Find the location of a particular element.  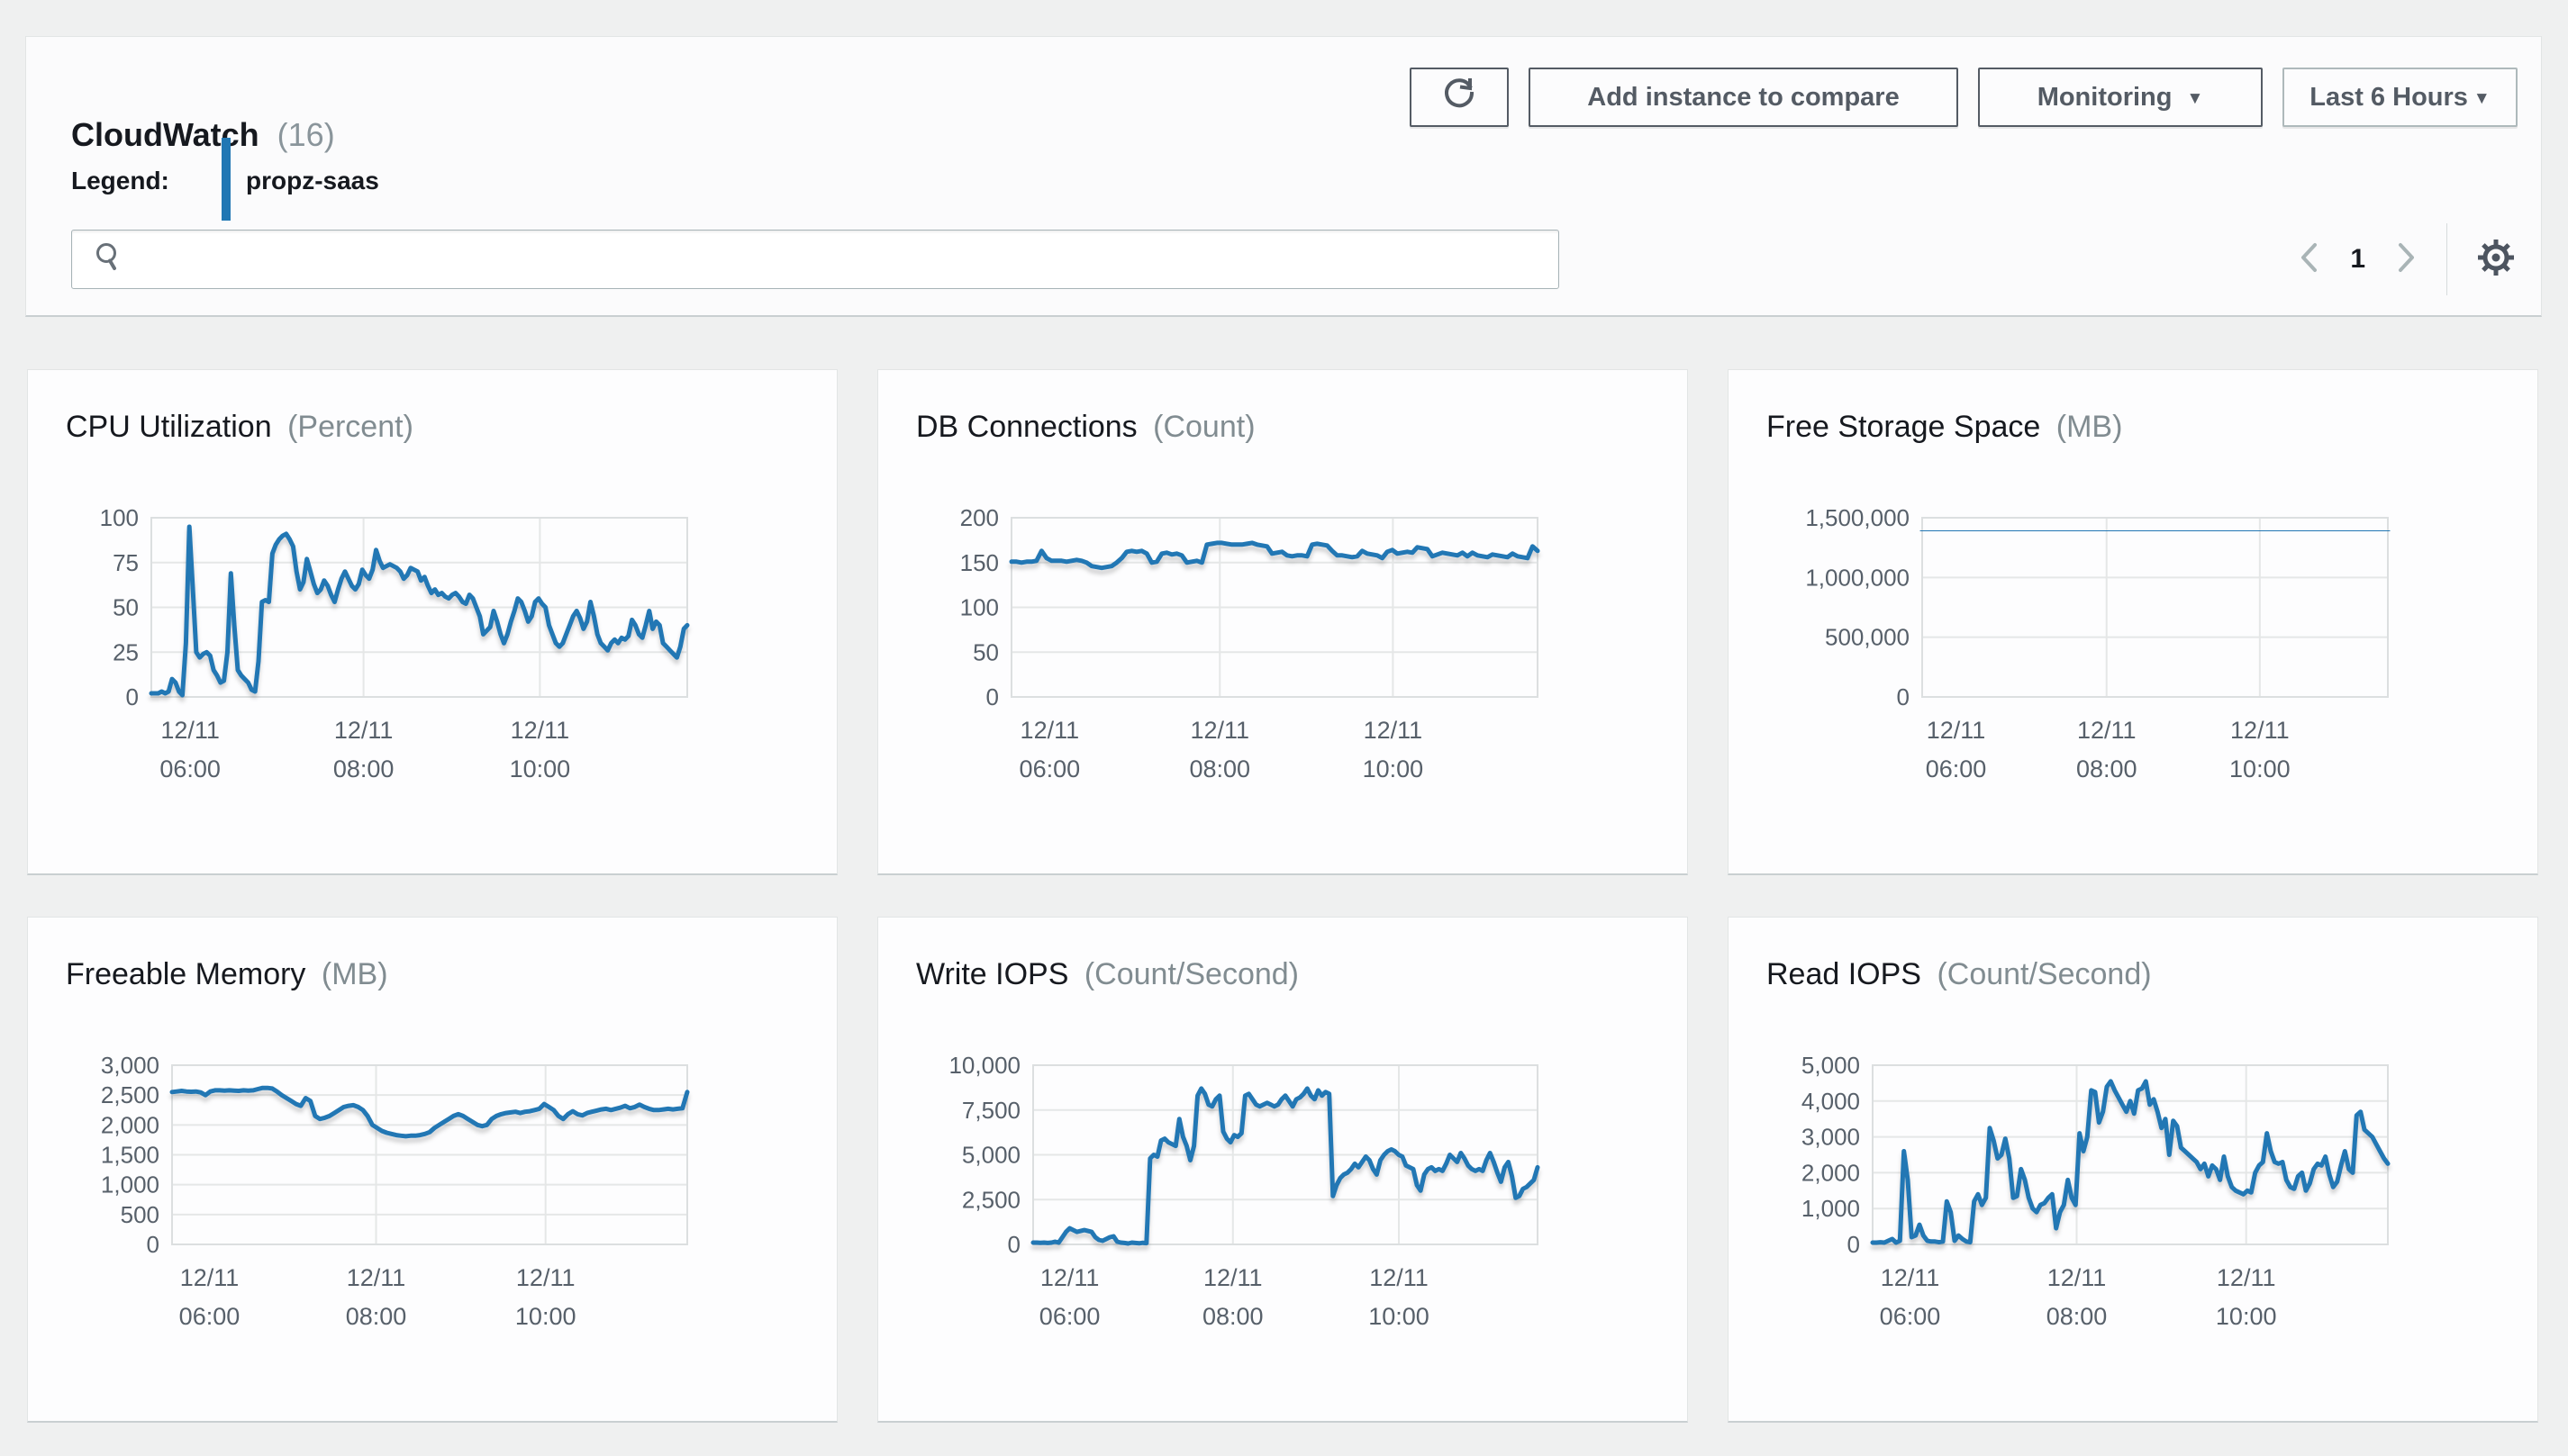

svg-text: 5,000 is located at coordinates (1831, 1066).